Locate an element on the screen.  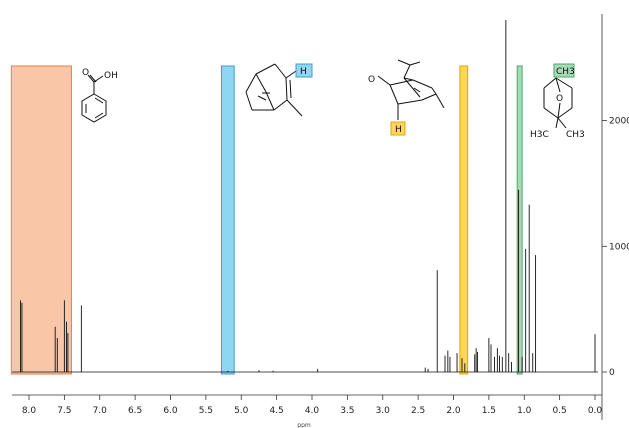
benzoic-acid-o-label: O is located at coordinates (85, 73).